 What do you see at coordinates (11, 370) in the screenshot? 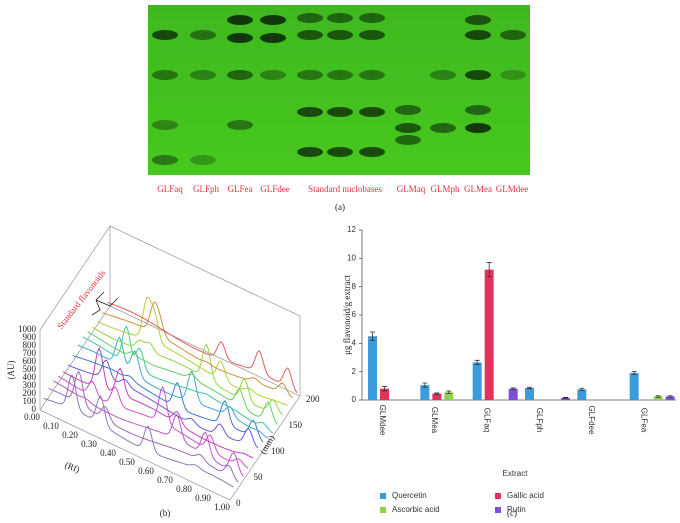
I see `y-axis-label: (AU)` at bounding box center [11, 370].